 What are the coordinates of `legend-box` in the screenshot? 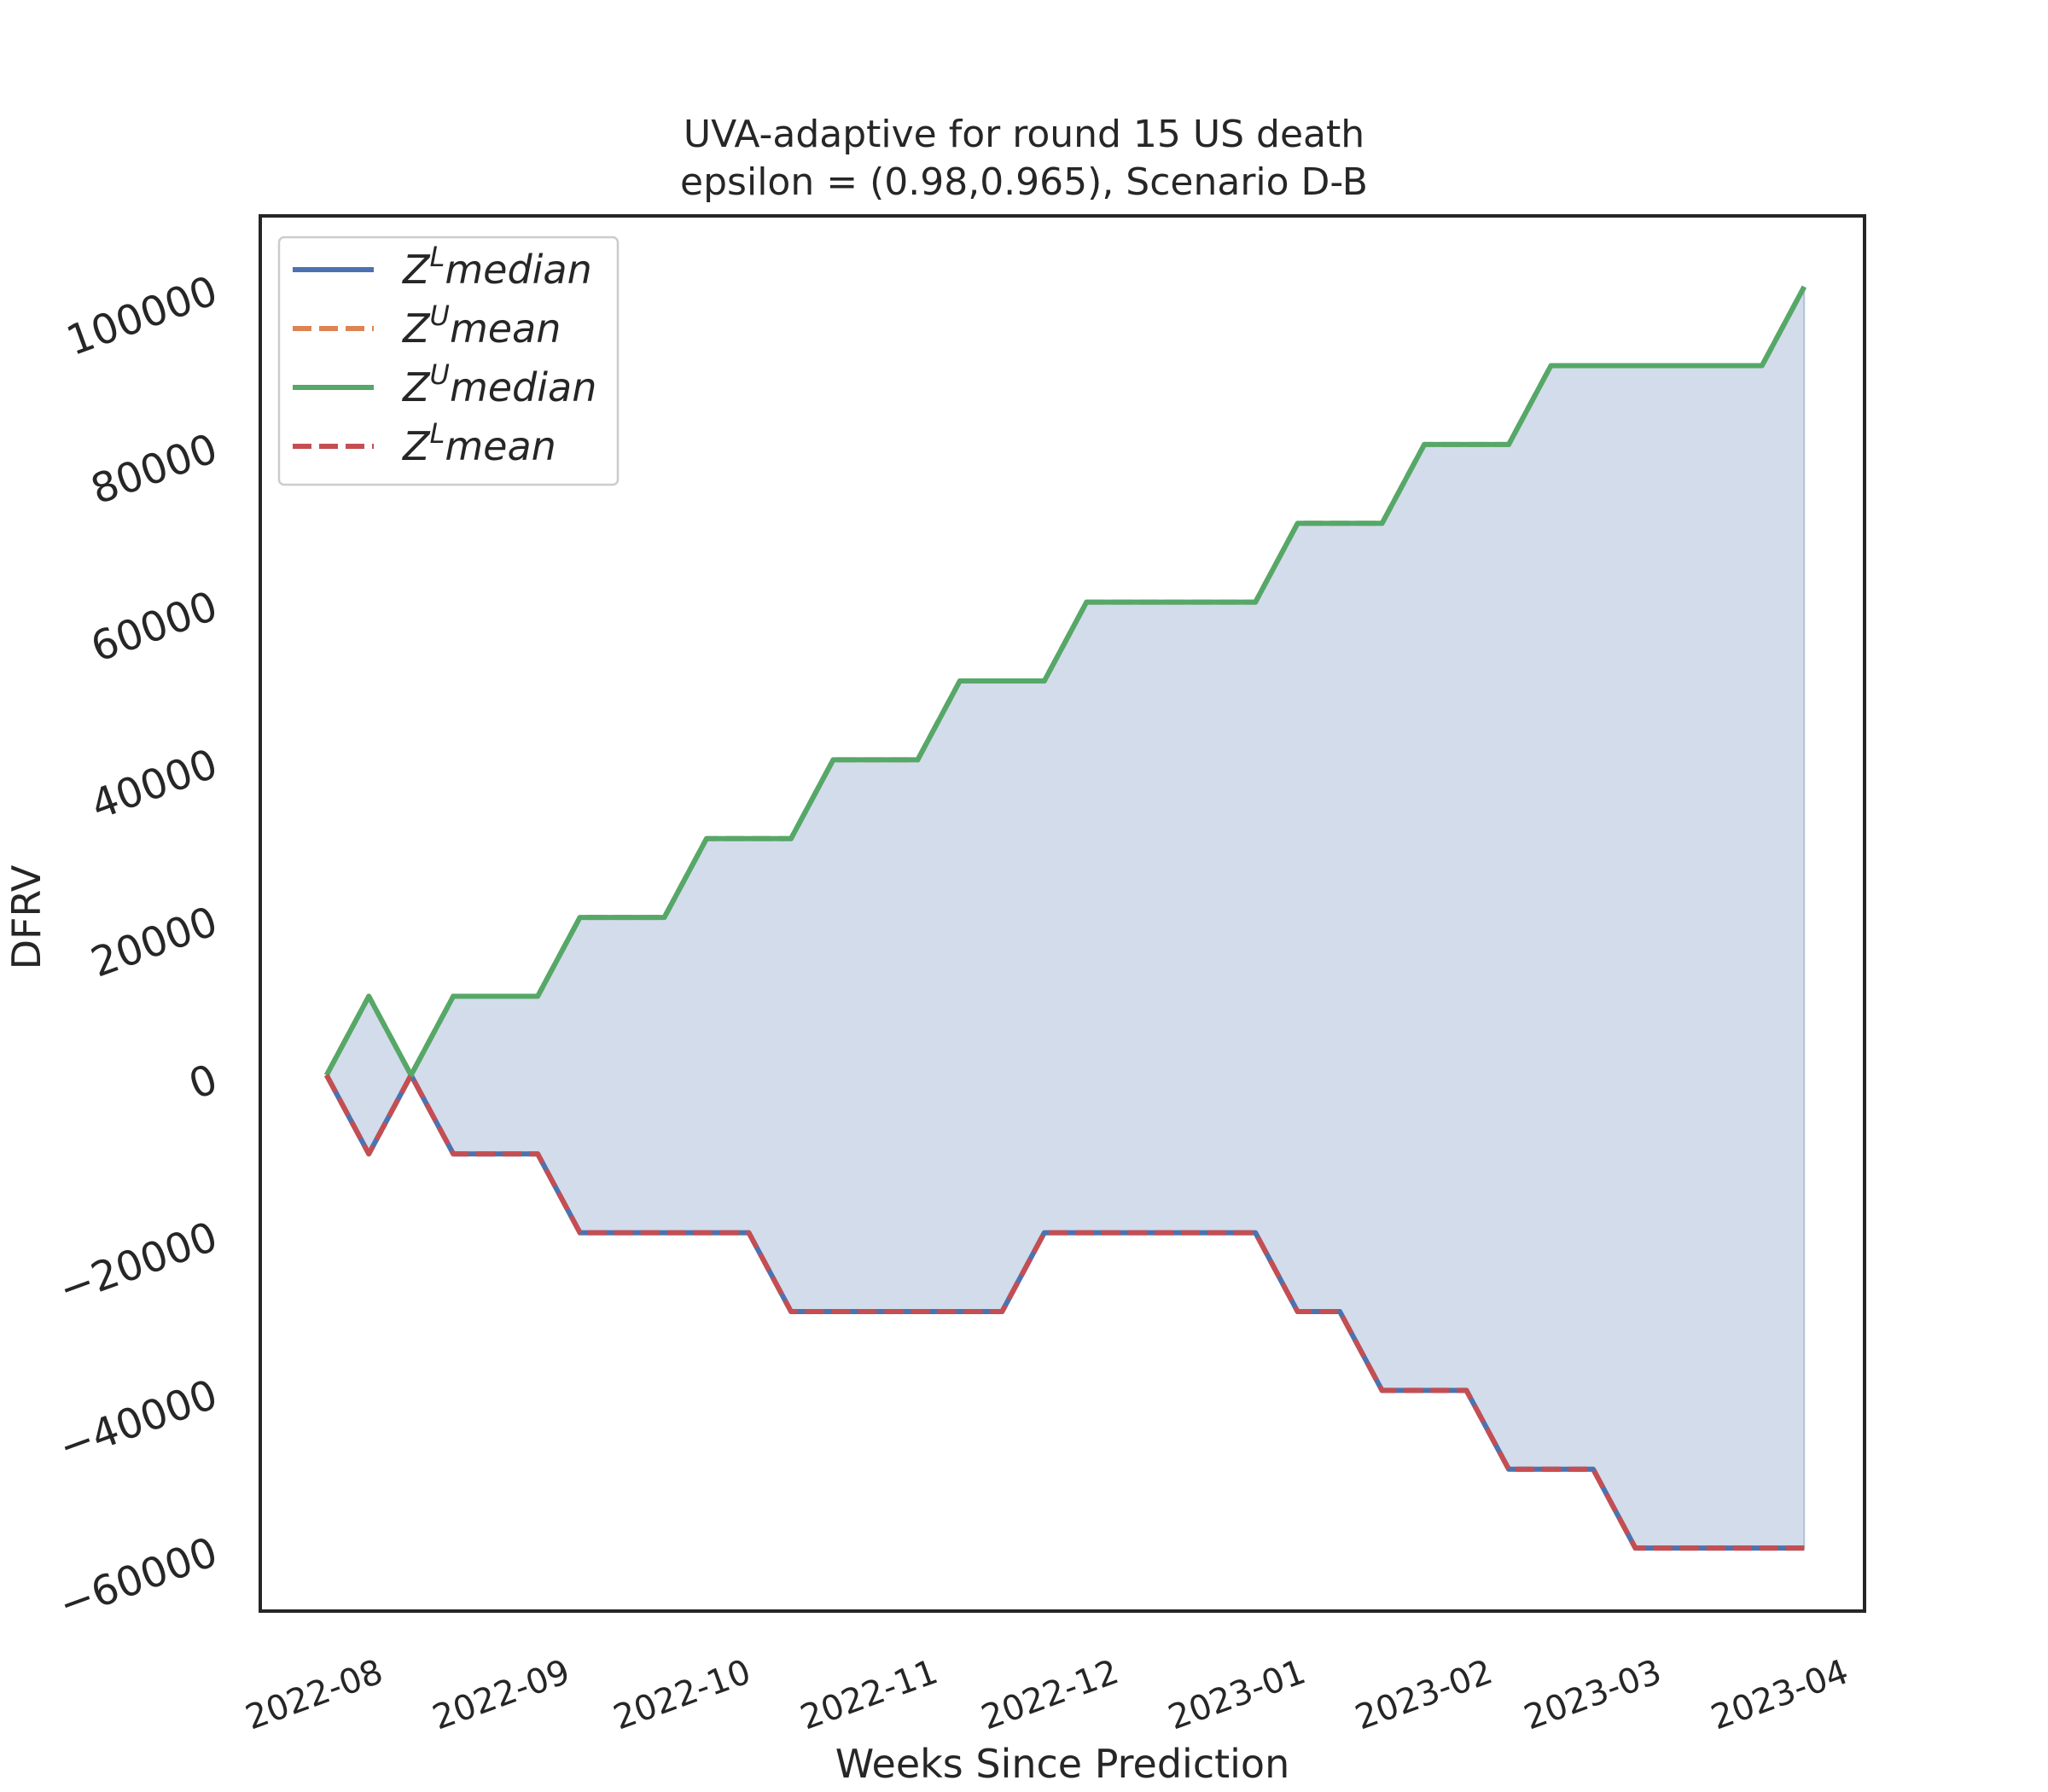 It's located at (449, 361).